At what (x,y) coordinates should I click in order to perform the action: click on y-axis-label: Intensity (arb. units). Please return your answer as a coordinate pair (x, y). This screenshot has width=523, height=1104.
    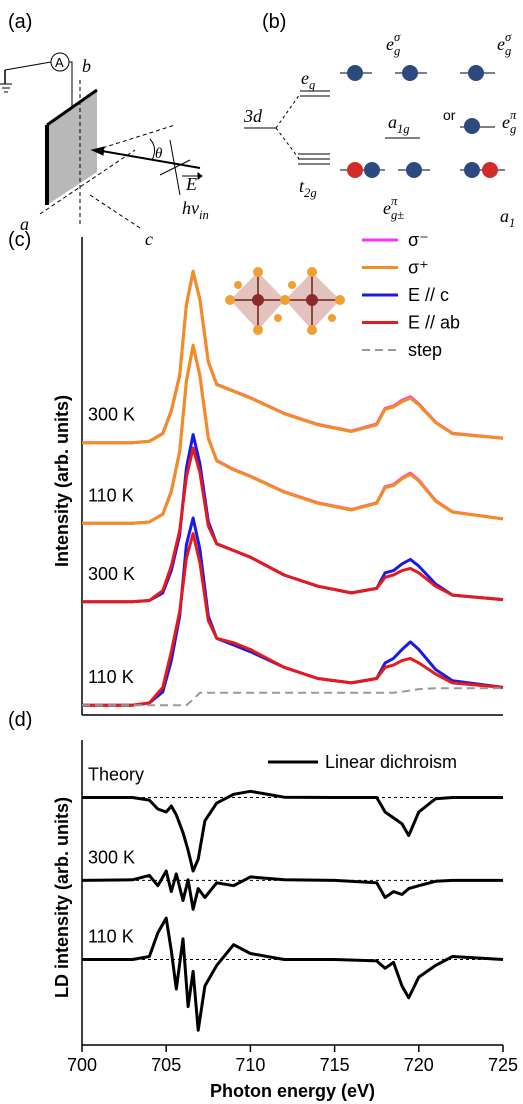
    Looking at the image, I should click on (62, 481).